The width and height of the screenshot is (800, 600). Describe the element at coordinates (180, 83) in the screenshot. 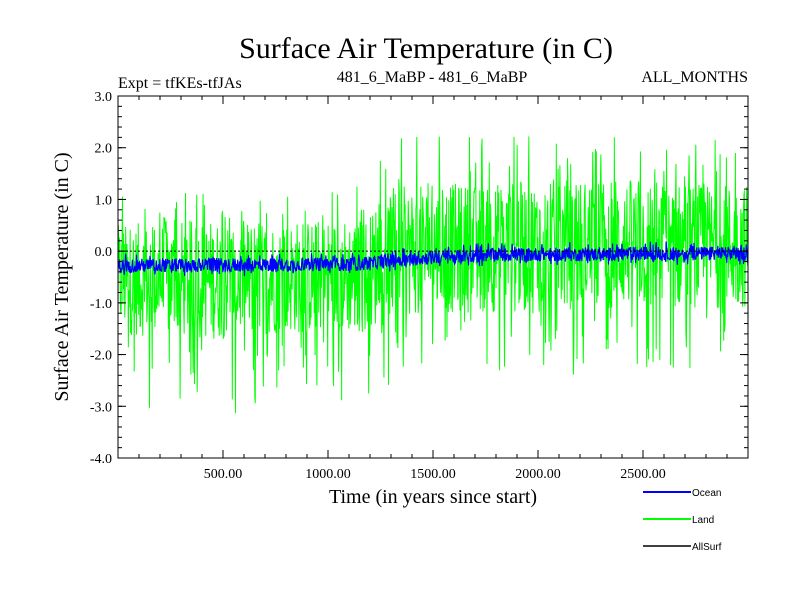

I see `subtitle-experiment: Expt = tfKEs-tfJAs` at that location.